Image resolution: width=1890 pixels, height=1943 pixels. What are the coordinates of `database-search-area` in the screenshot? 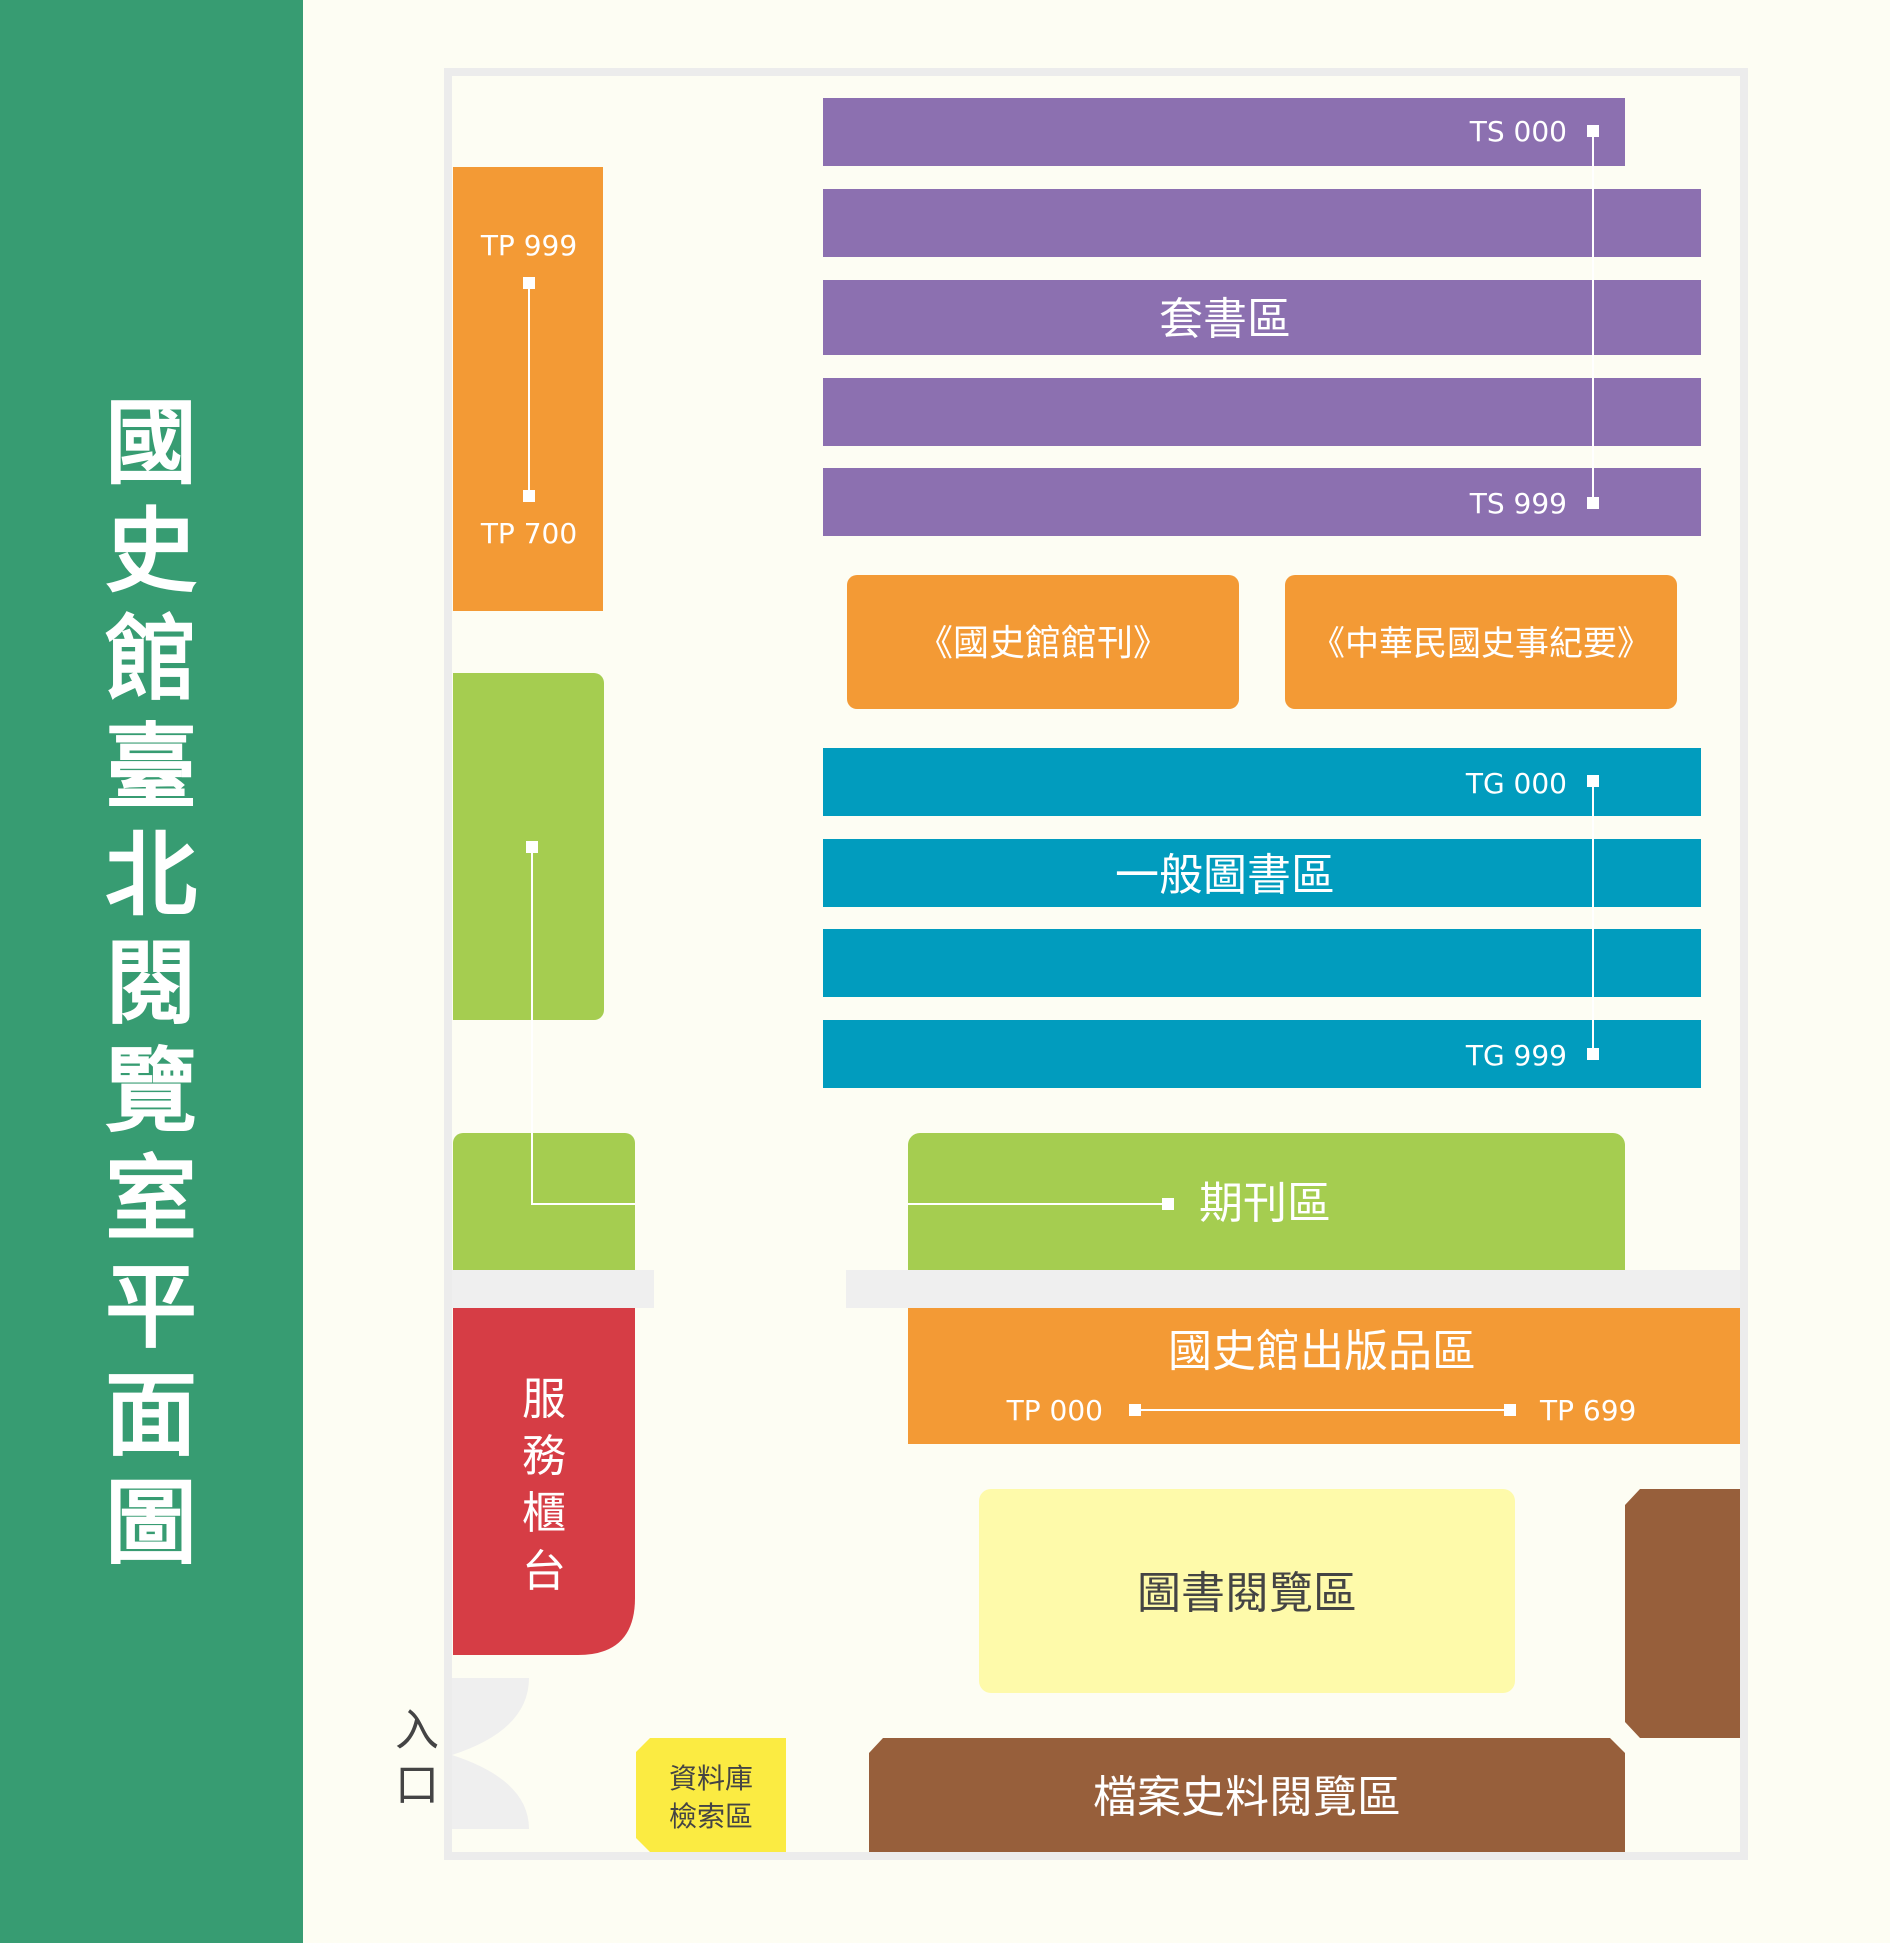 It's located at (711, 1795).